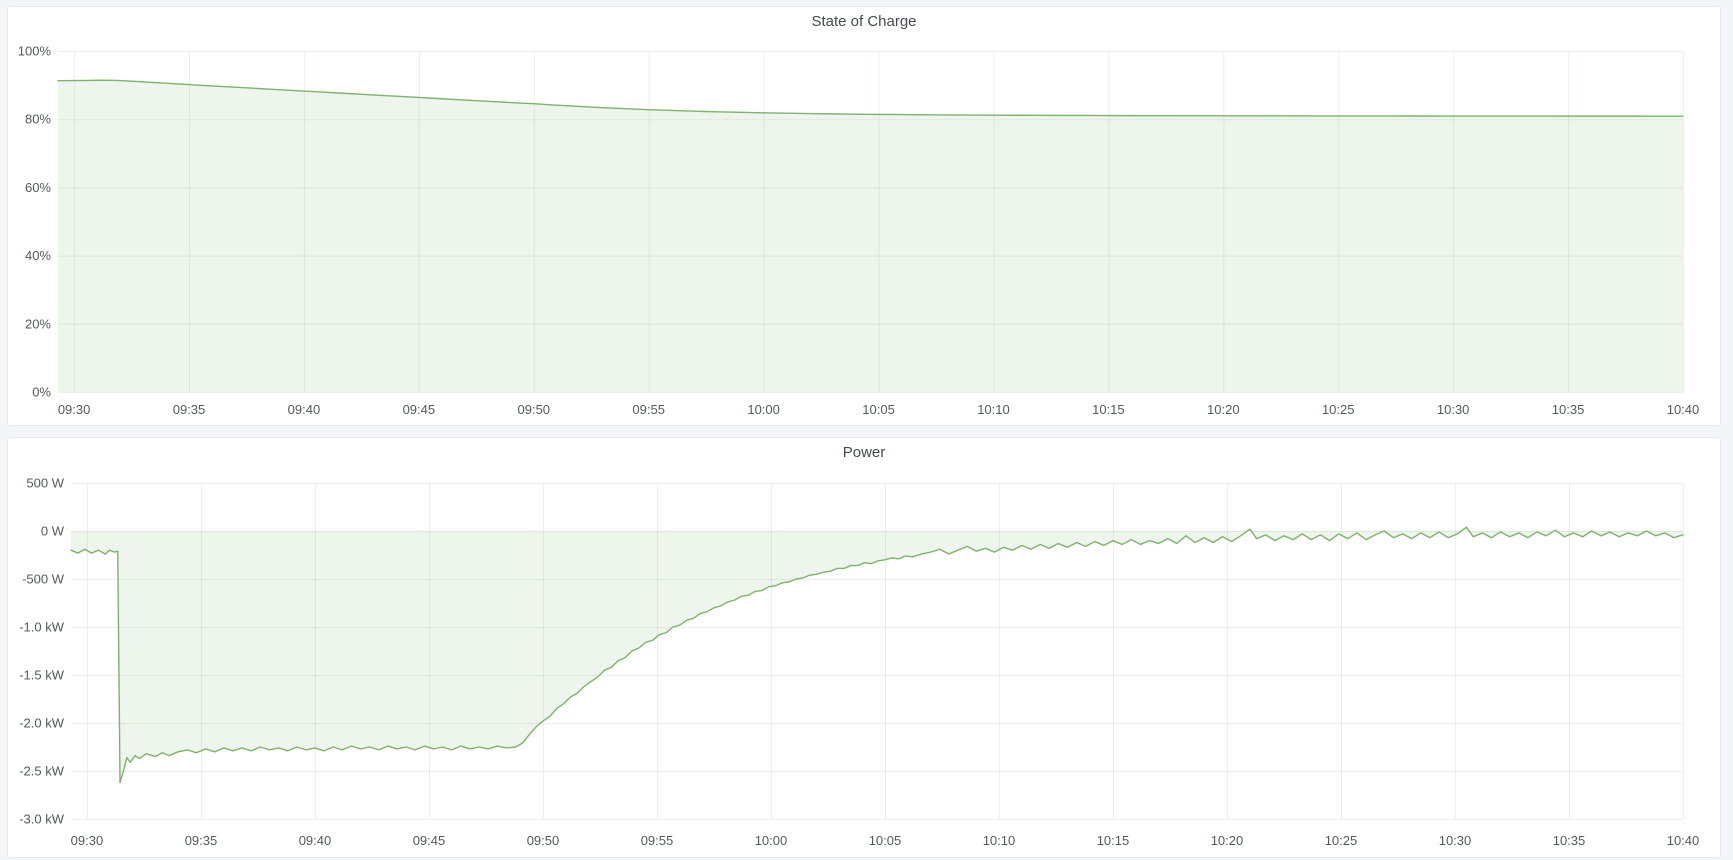  Describe the element at coordinates (42, 627) in the screenshot. I see `y-tick-label: -1.0 kW` at that location.